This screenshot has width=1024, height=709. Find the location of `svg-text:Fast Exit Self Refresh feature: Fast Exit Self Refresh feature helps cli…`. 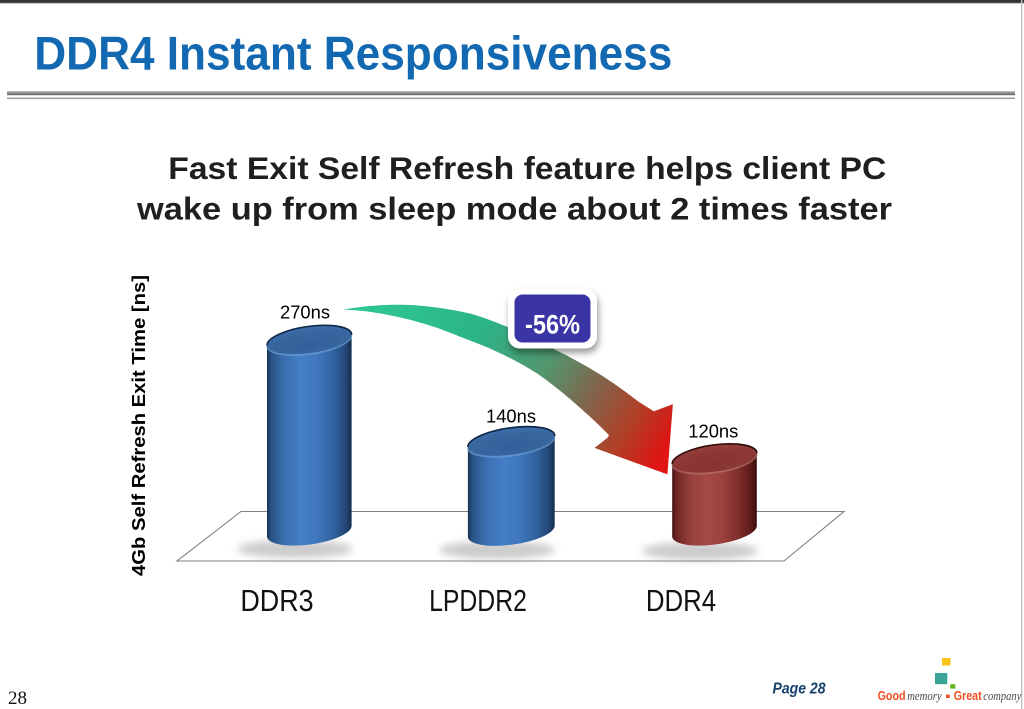

svg-text:Fast Exit Self Refresh feature: Fast Exit Self Refresh feature helps cli… is located at coordinates (527, 168).